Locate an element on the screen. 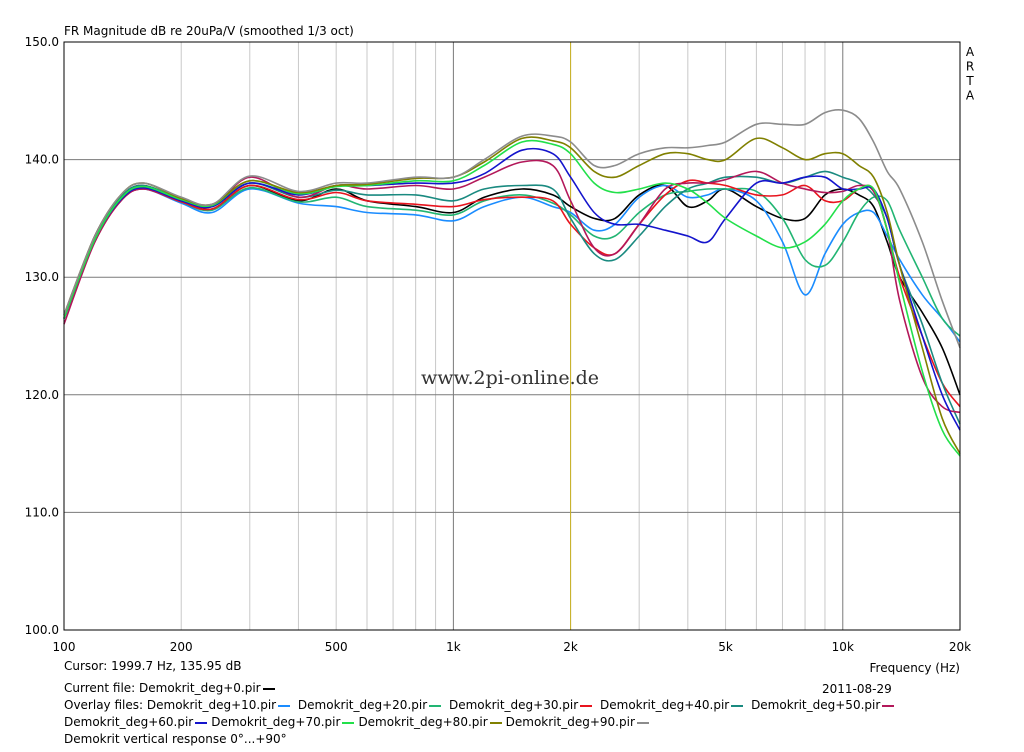 This screenshot has width=1024, height=752. legend-entry: Demokrit_deg+50.pir is located at coordinates (823, 705).